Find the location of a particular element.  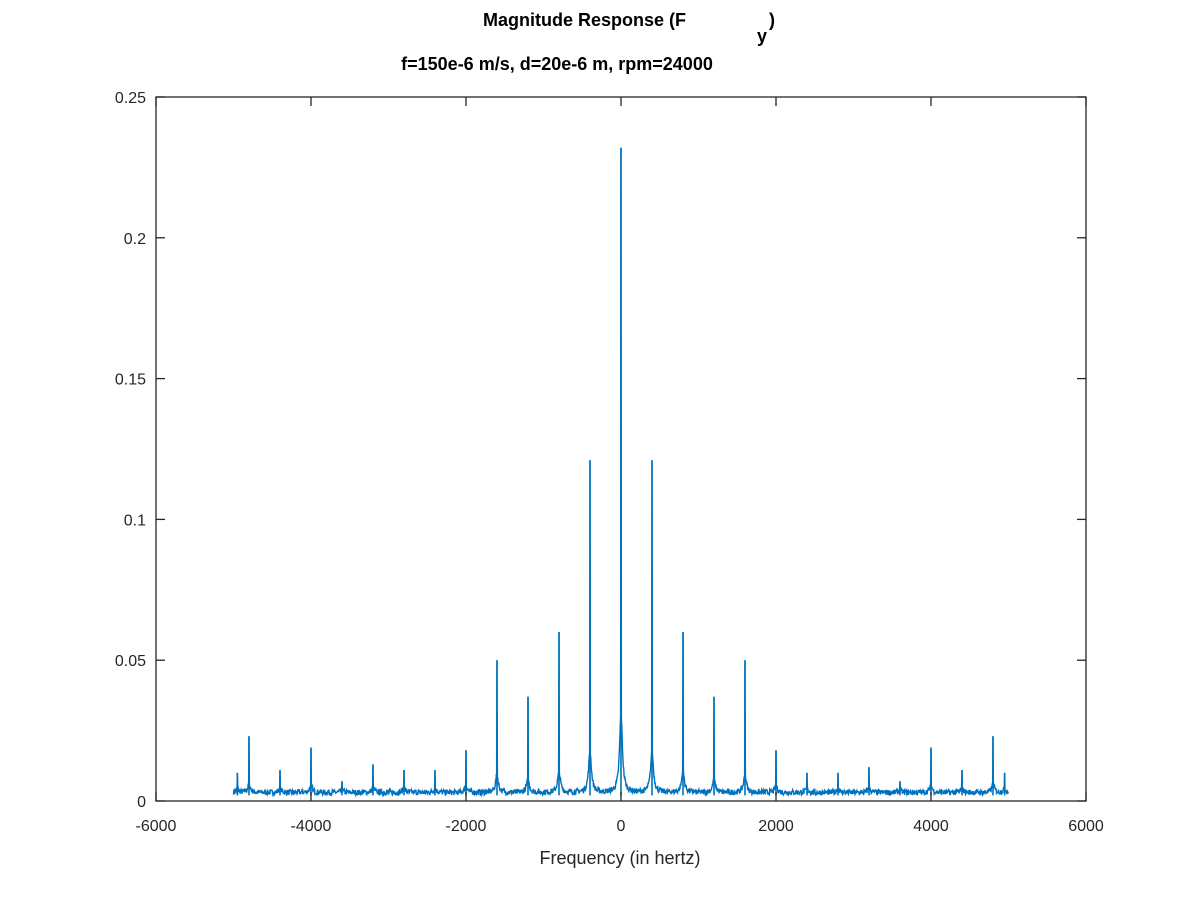

y-tick-label: 0.25 is located at coordinates (130, 98).